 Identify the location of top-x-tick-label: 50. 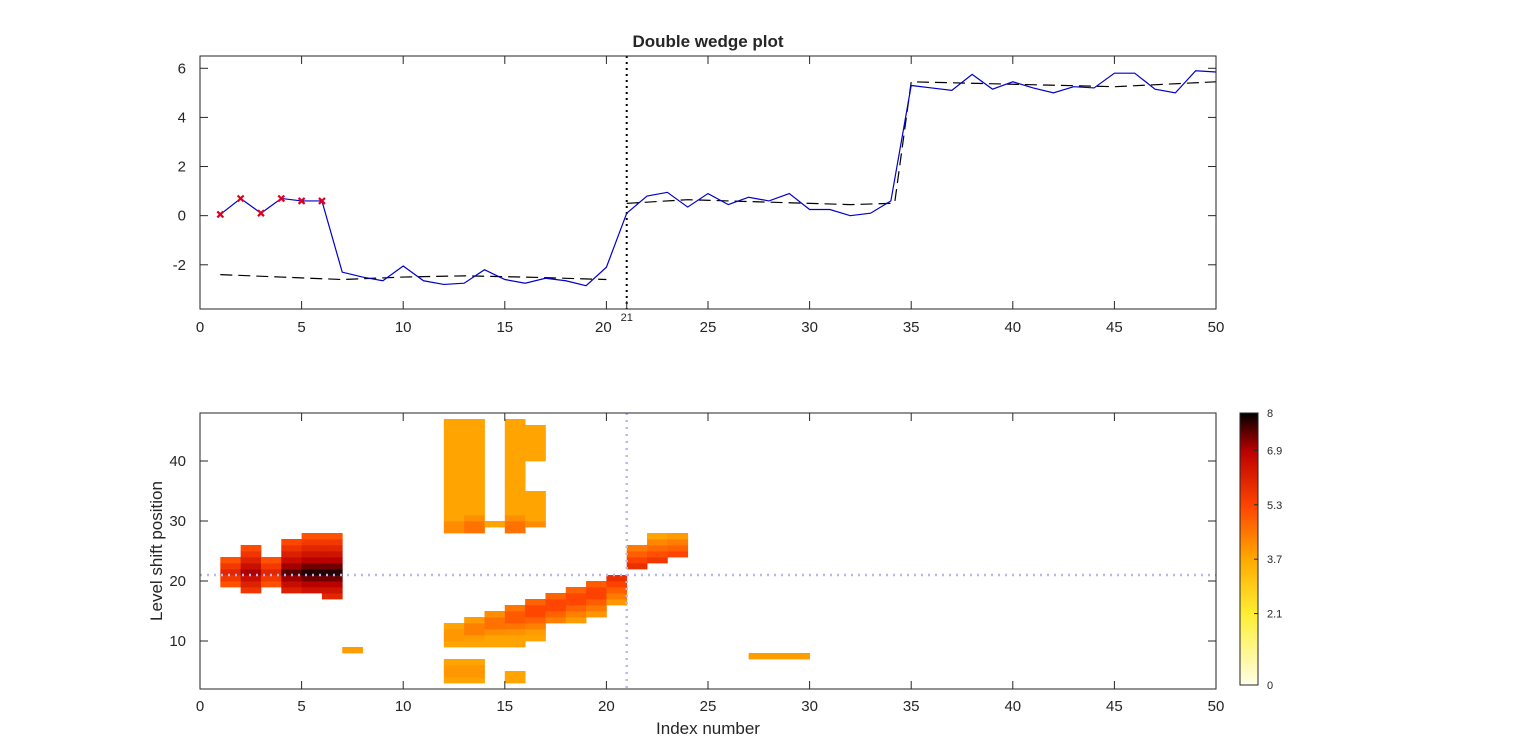
(1216, 327).